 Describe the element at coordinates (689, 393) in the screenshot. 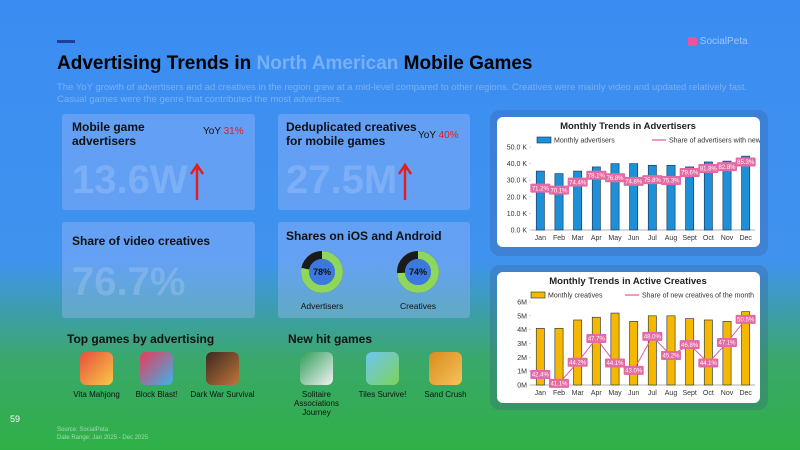

I see `x-tick-label: Sept` at that location.